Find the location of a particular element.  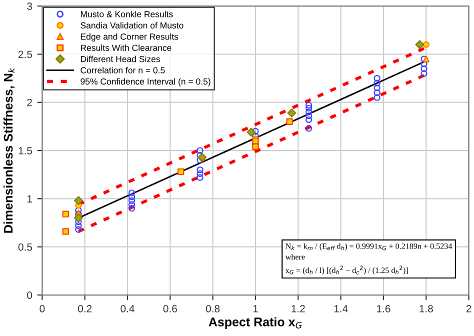

annotation: where is located at coordinates (295, 257).